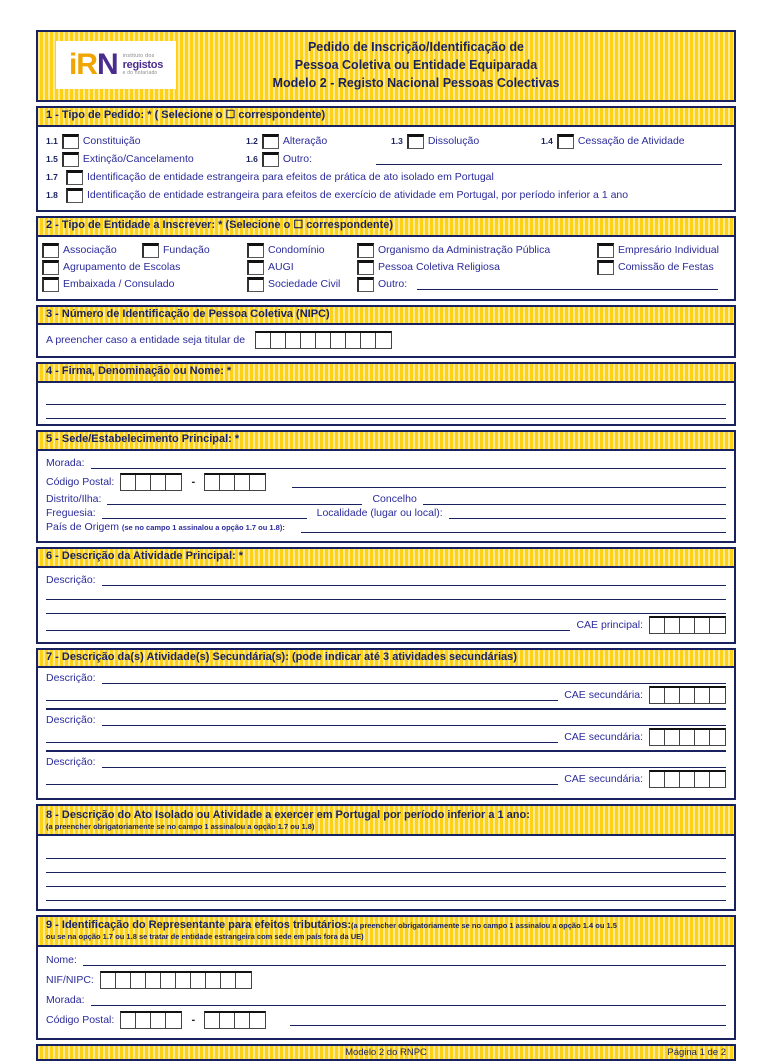 Image resolution: width=768 pixels, height=1061 pixels. What do you see at coordinates (302, 737) in the screenshot?
I see `input-descricao-secundaria-2b` at bounding box center [302, 737].